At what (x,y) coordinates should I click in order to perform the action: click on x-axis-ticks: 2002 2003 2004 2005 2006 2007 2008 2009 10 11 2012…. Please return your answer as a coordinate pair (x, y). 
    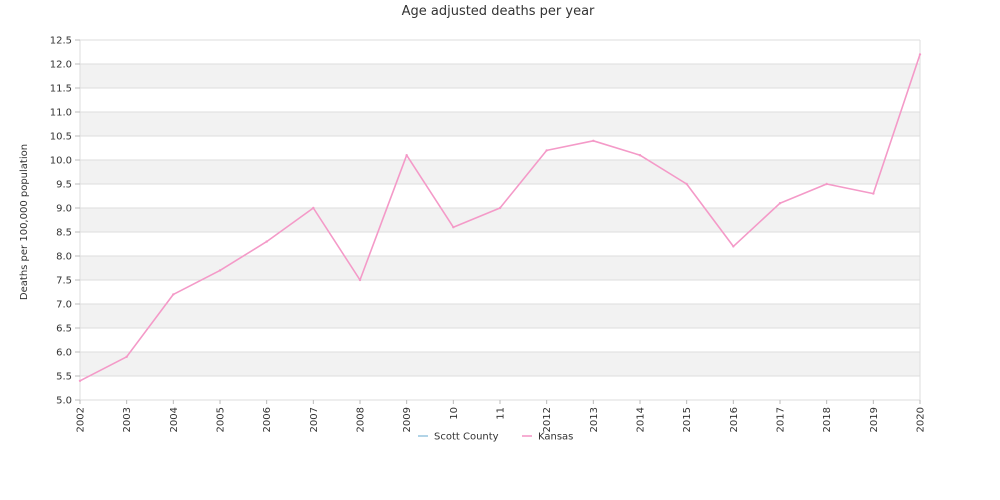
    Looking at the image, I should click on (501, 416).